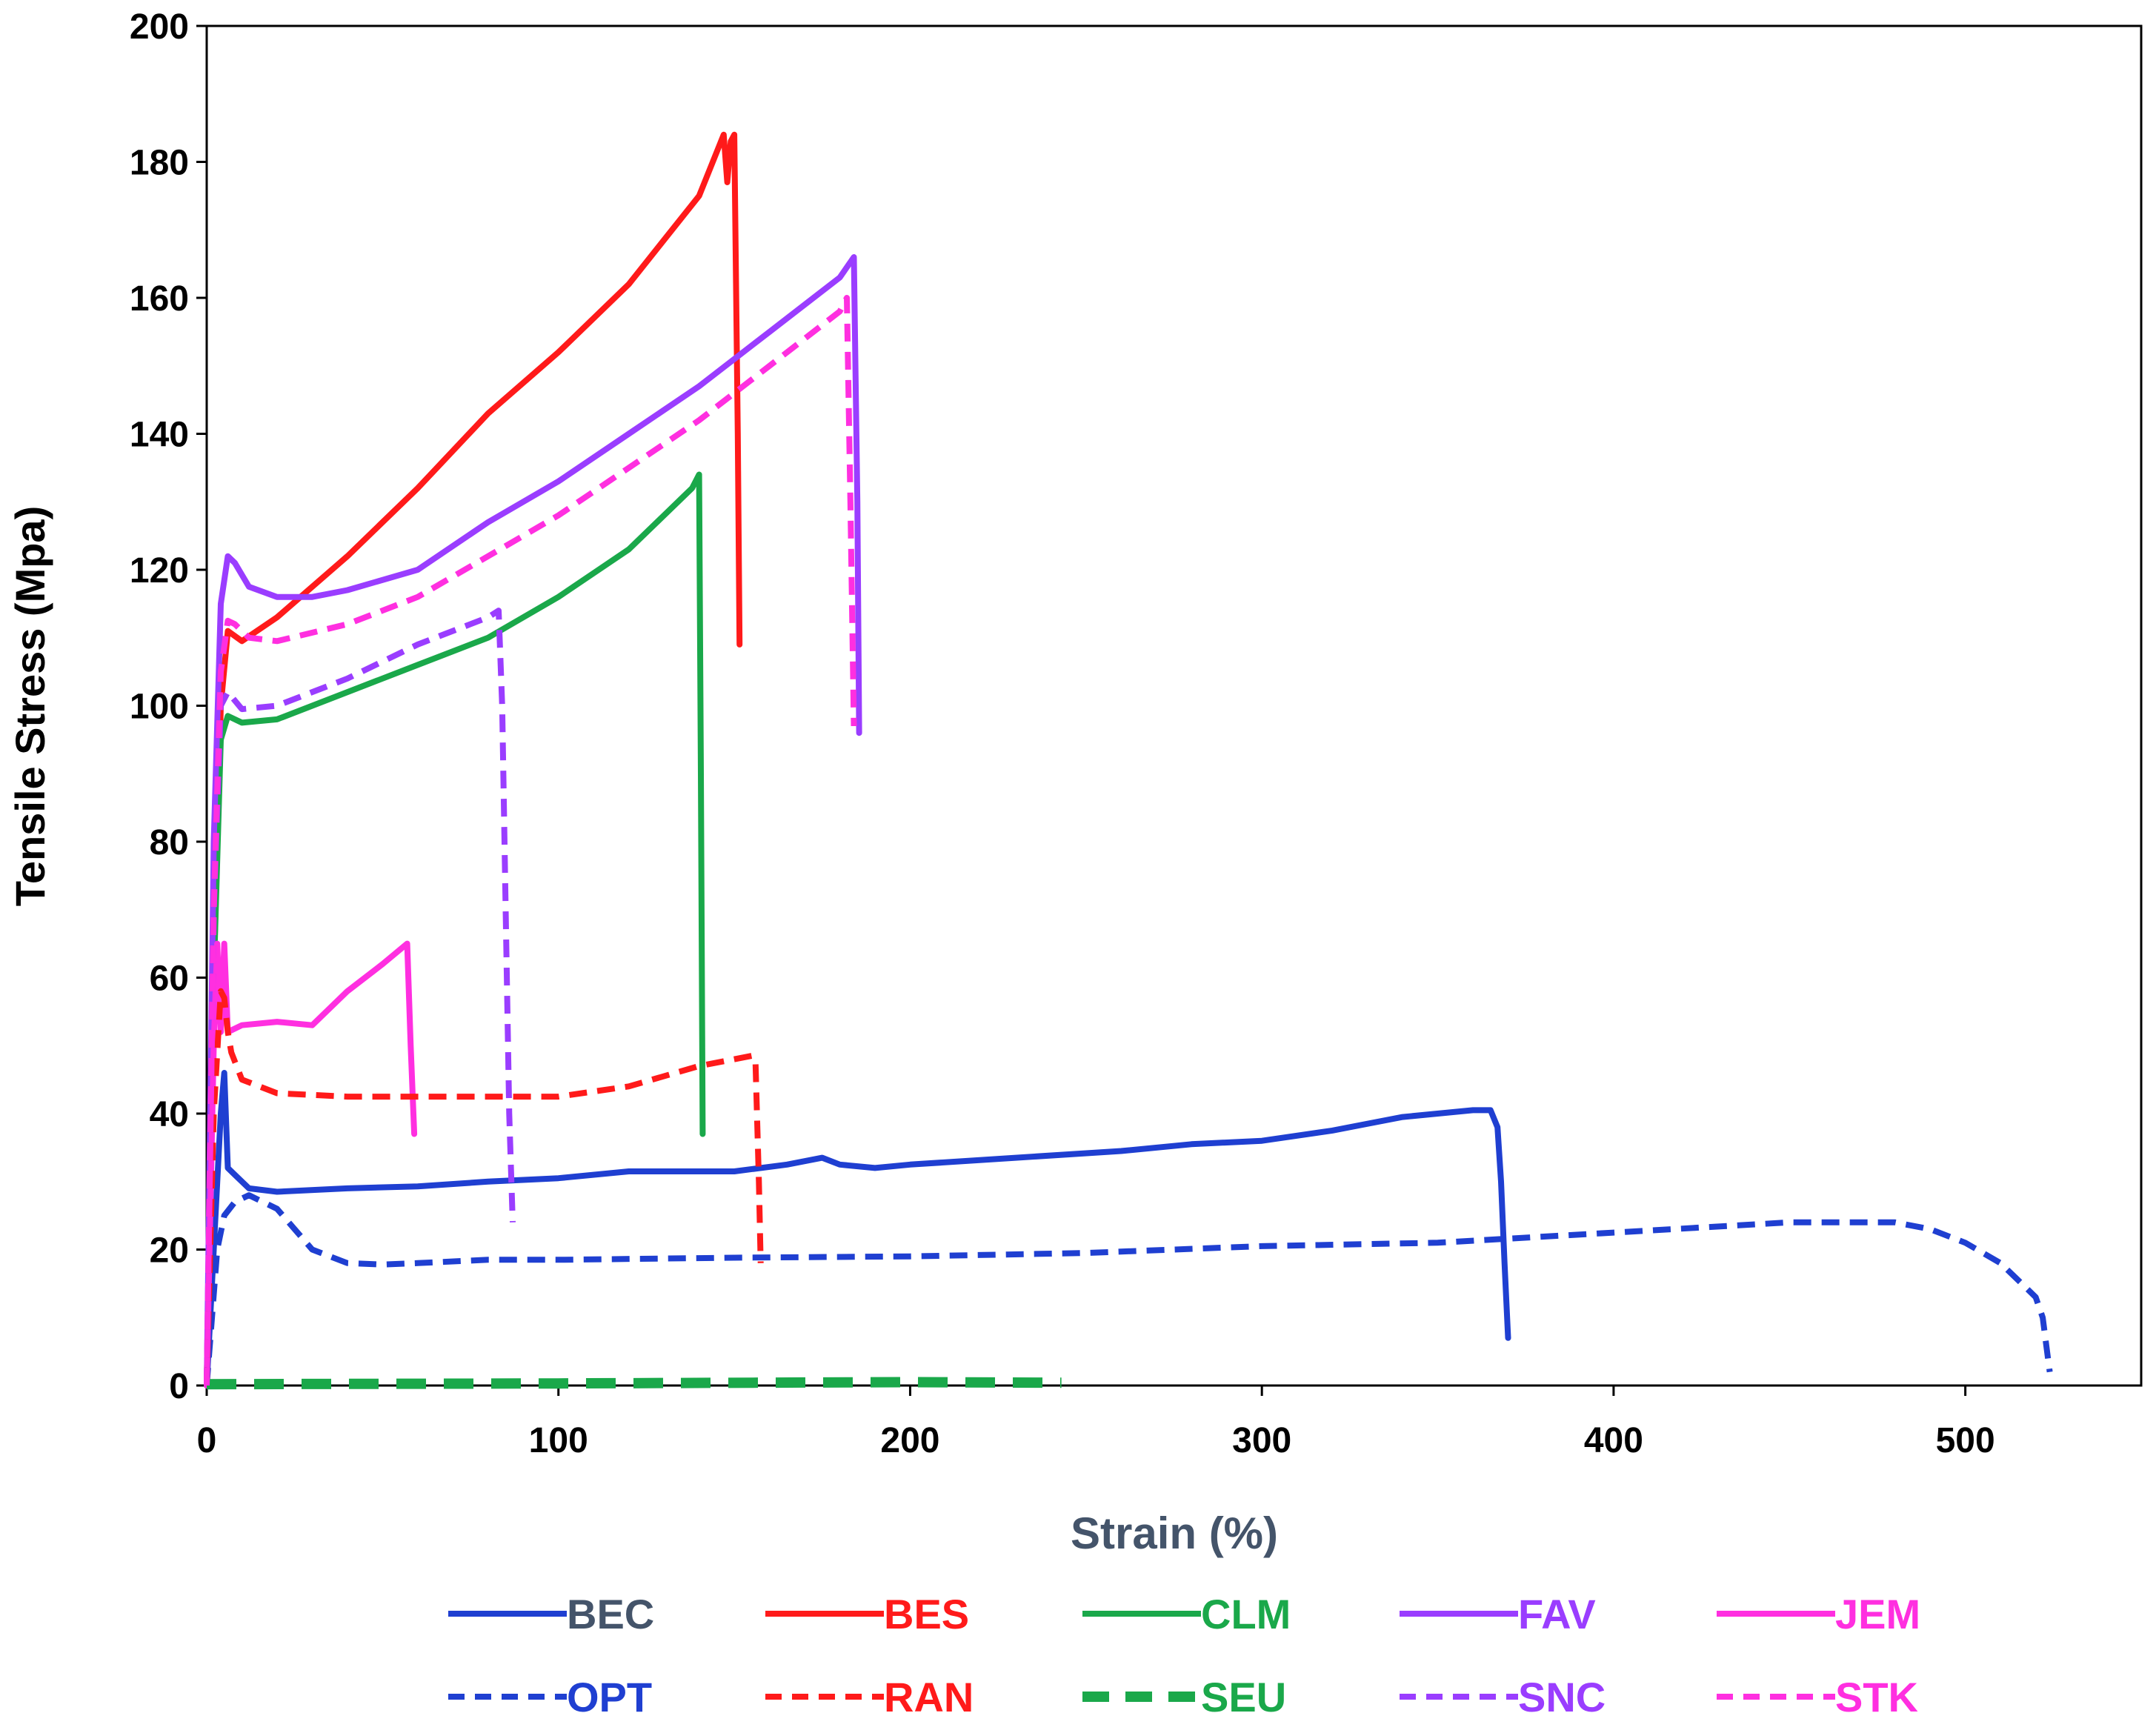 The image size is (2156, 1733). Describe the element at coordinates (159, 27) in the screenshot. I see `y-tick-label: 200` at that location.